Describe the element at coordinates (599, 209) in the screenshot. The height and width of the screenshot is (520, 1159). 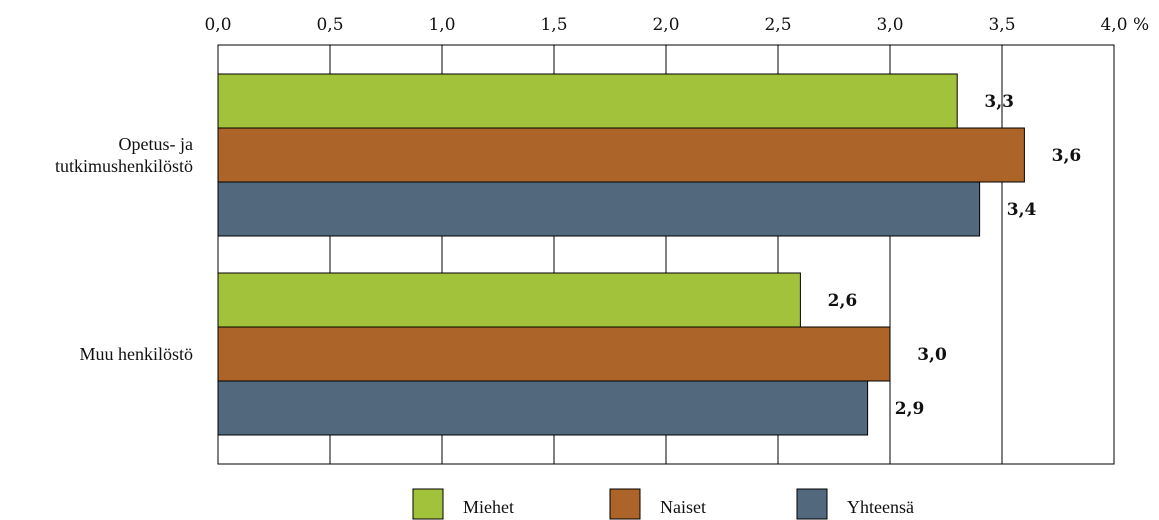
I see `bar-yhteensä-0` at that location.